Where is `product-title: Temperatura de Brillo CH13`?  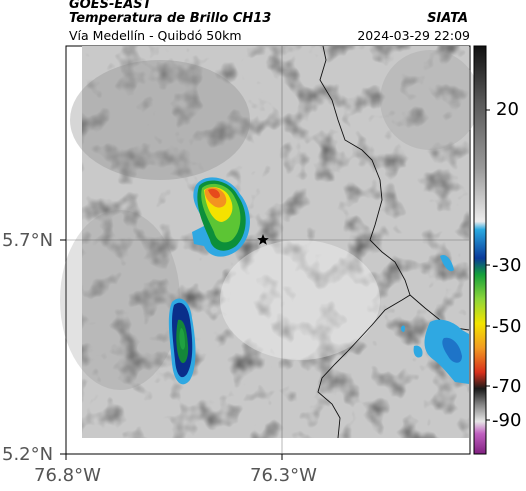
product-title: Temperatura de Brillo CH13 is located at coordinates (170, 18).